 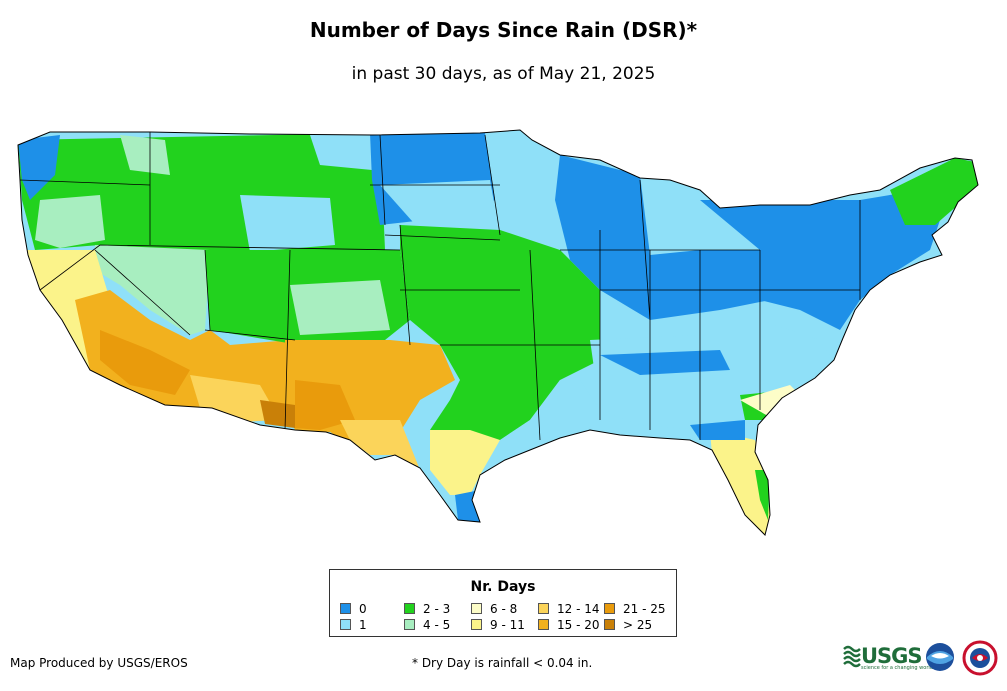 What do you see at coordinates (940, 657) in the screenshot?
I see `noaa-logo` at bounding box center [940, 657].